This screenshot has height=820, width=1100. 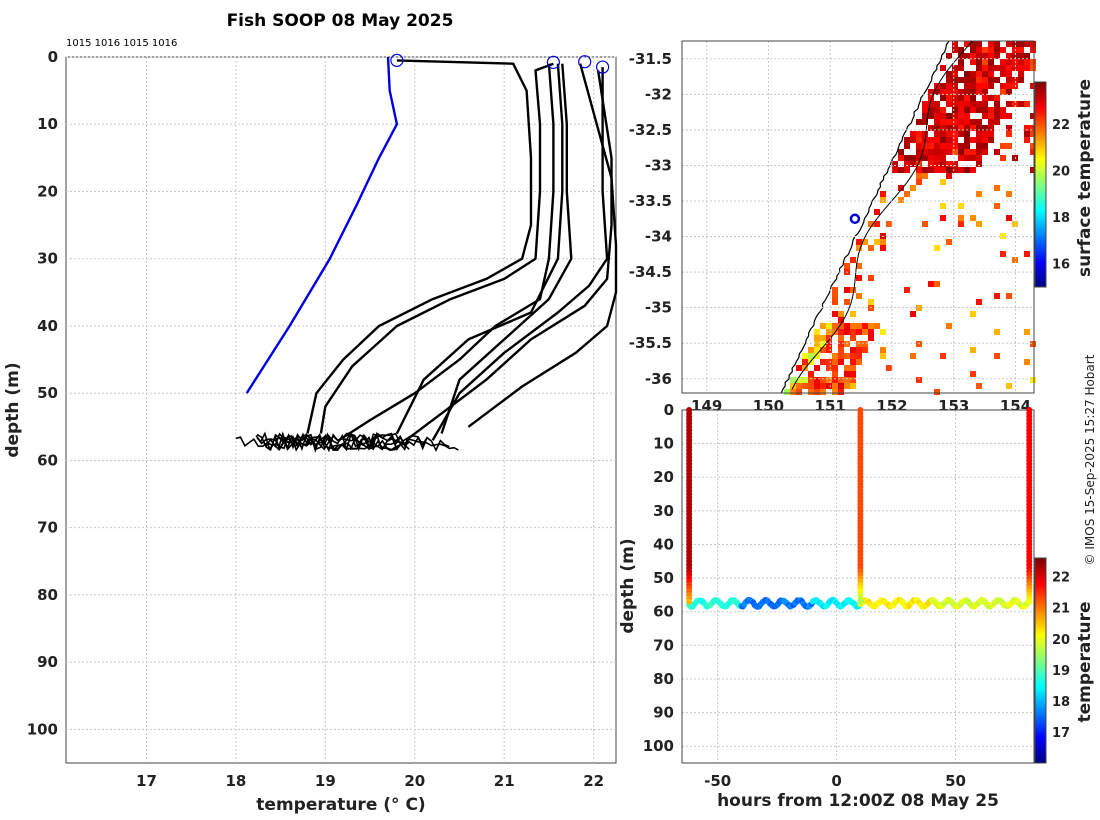 I want to click on pressure-labels: 1015 1016 1015 1016, so click(x=121, y=43).